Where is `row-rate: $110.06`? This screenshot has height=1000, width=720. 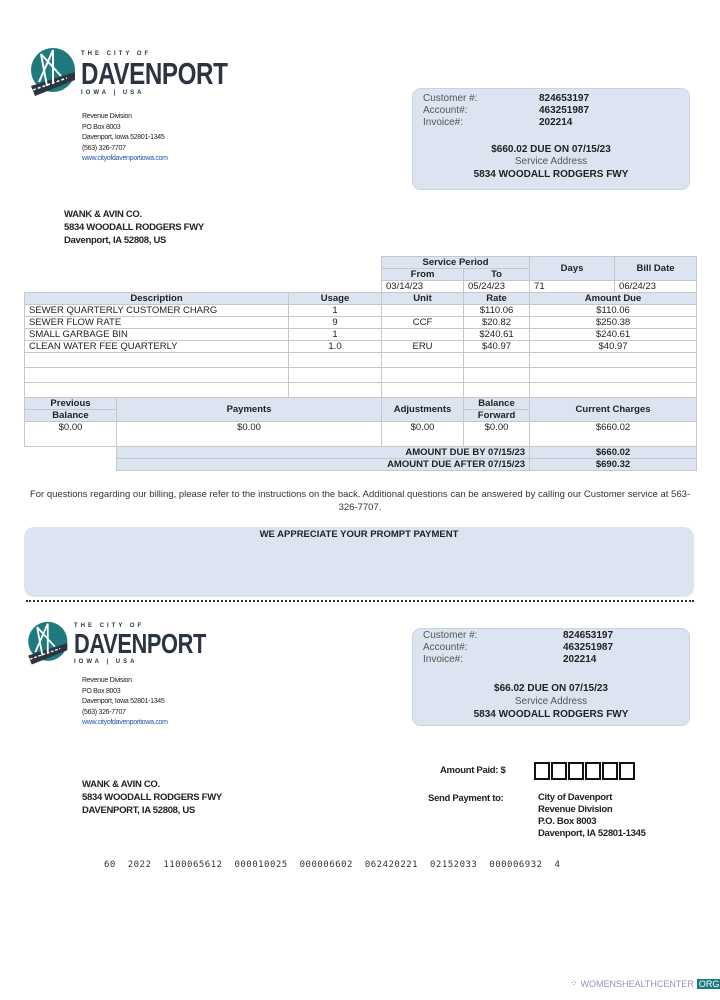
row-rate: $110.06 is located at coordinates (497, 310).